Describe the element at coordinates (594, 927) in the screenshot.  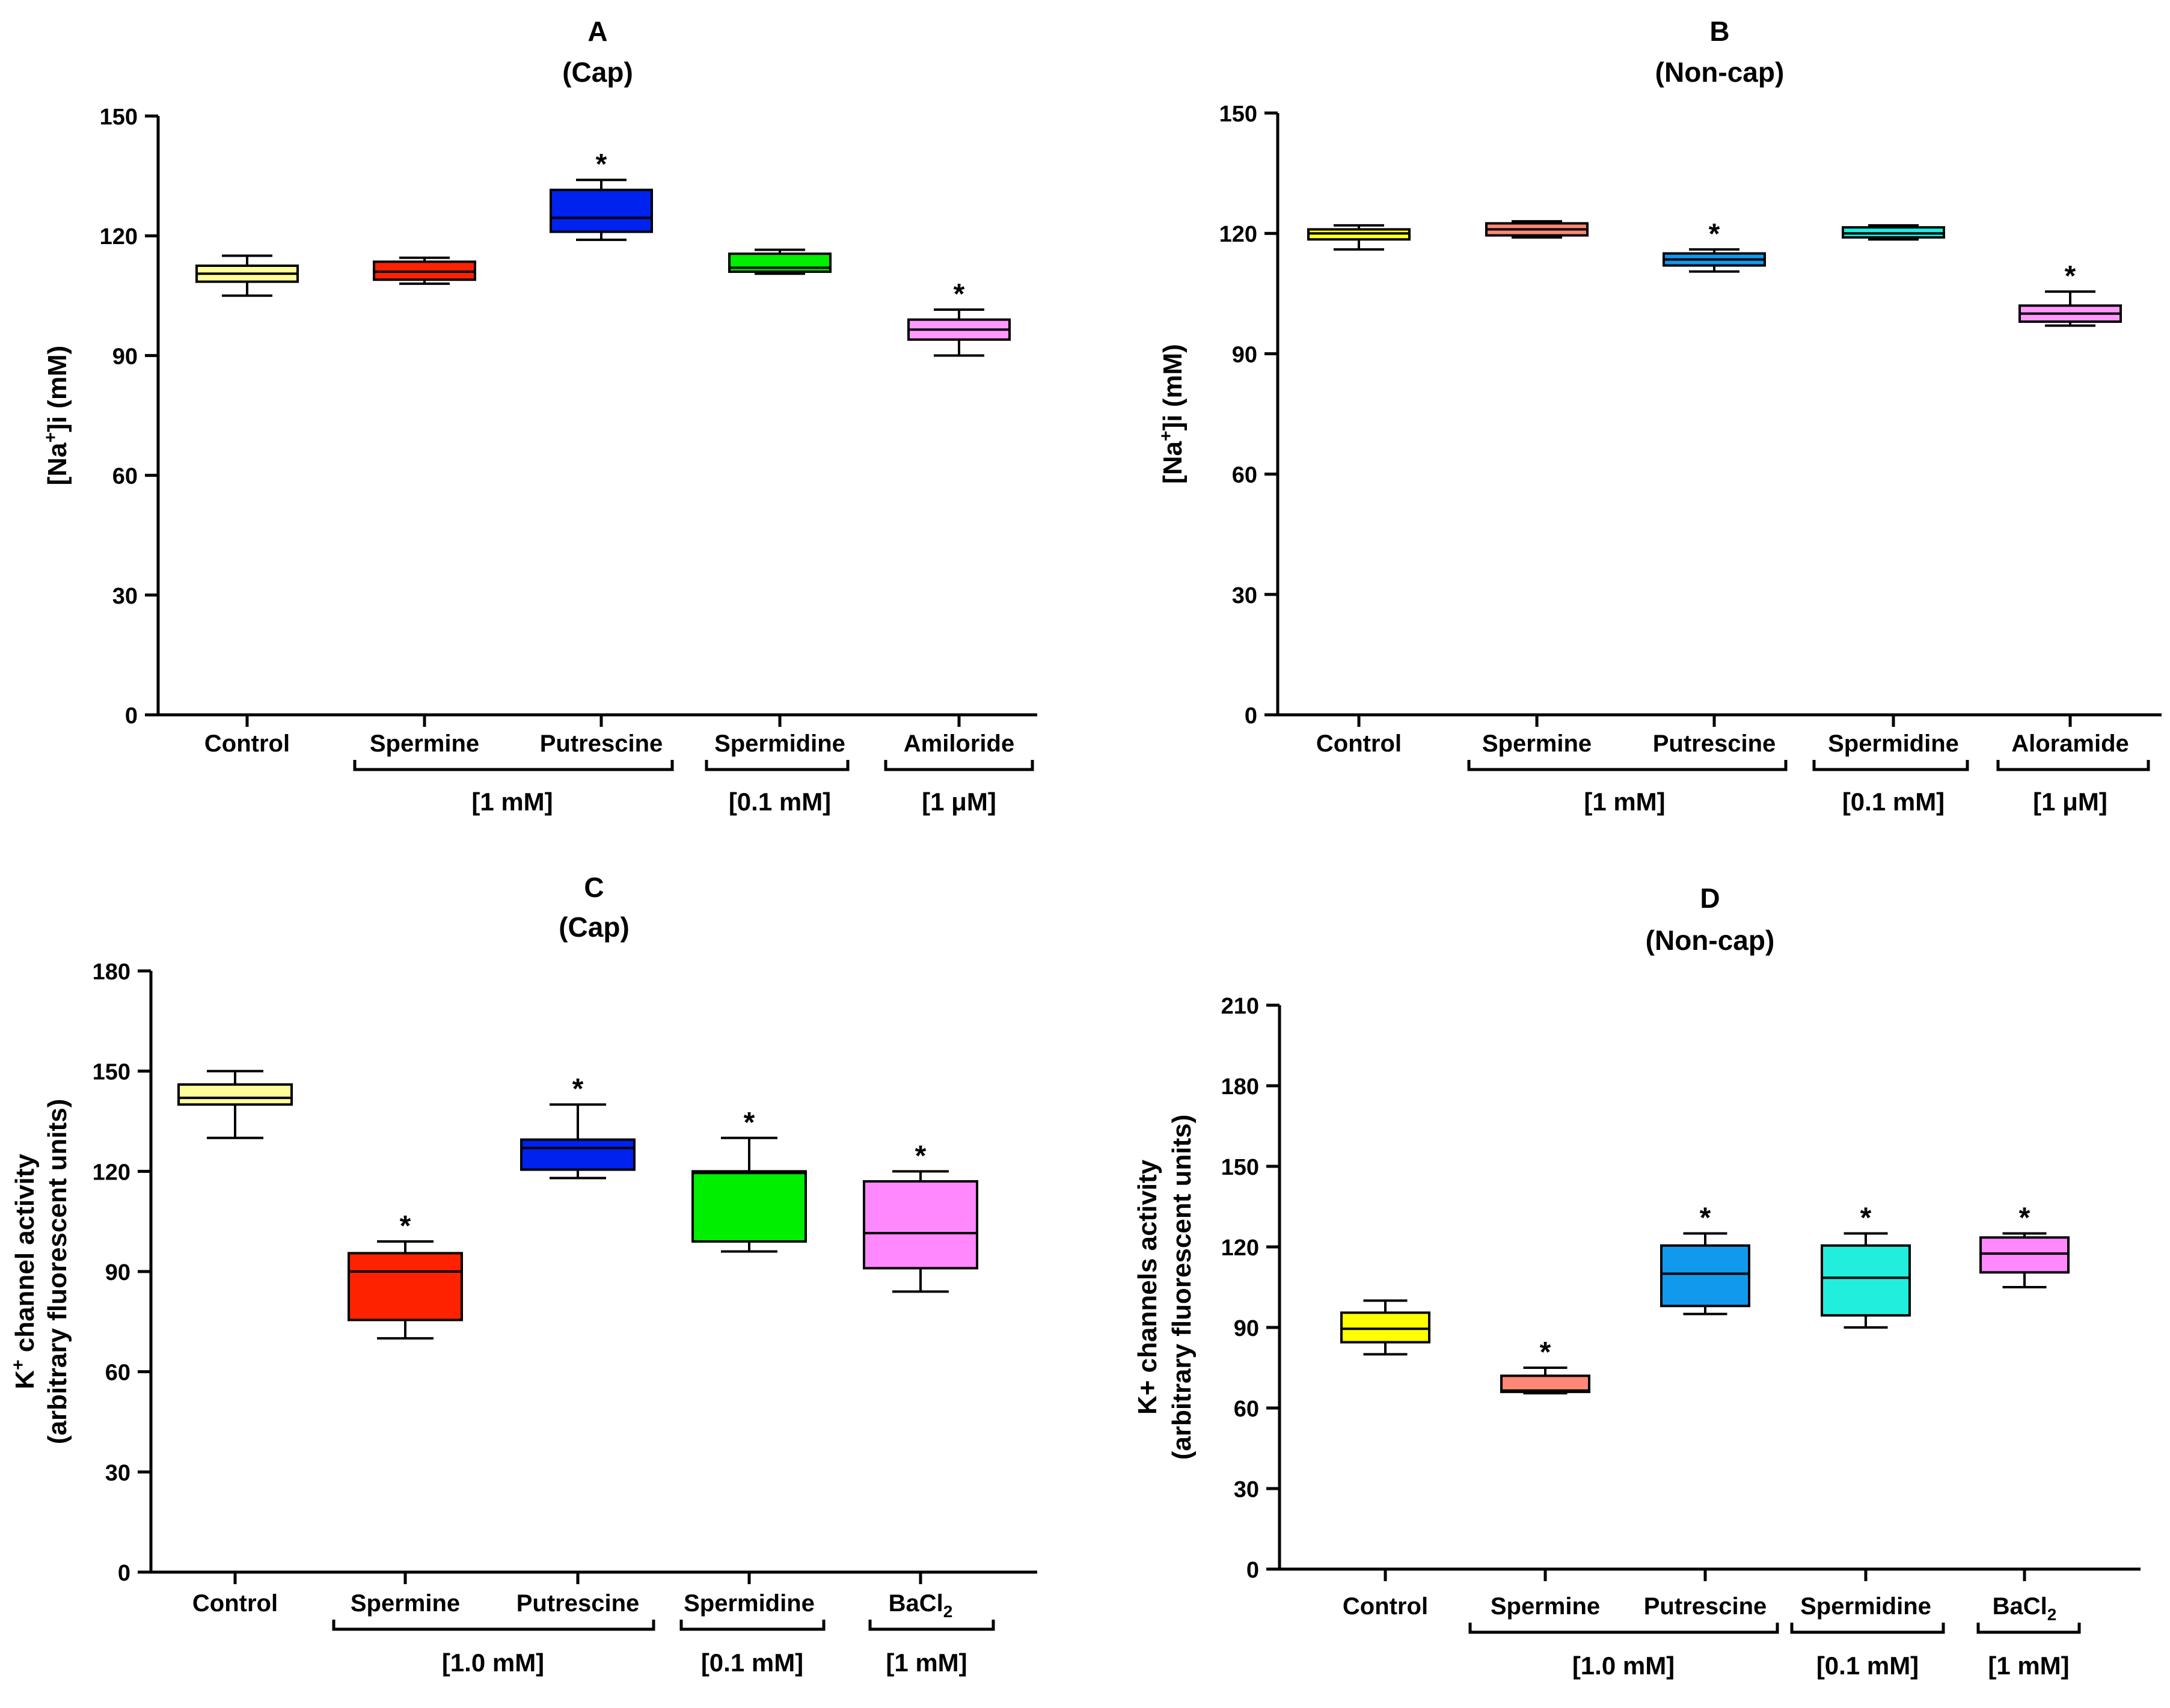
I see `panel-subtitle: (Cap)` at that location.